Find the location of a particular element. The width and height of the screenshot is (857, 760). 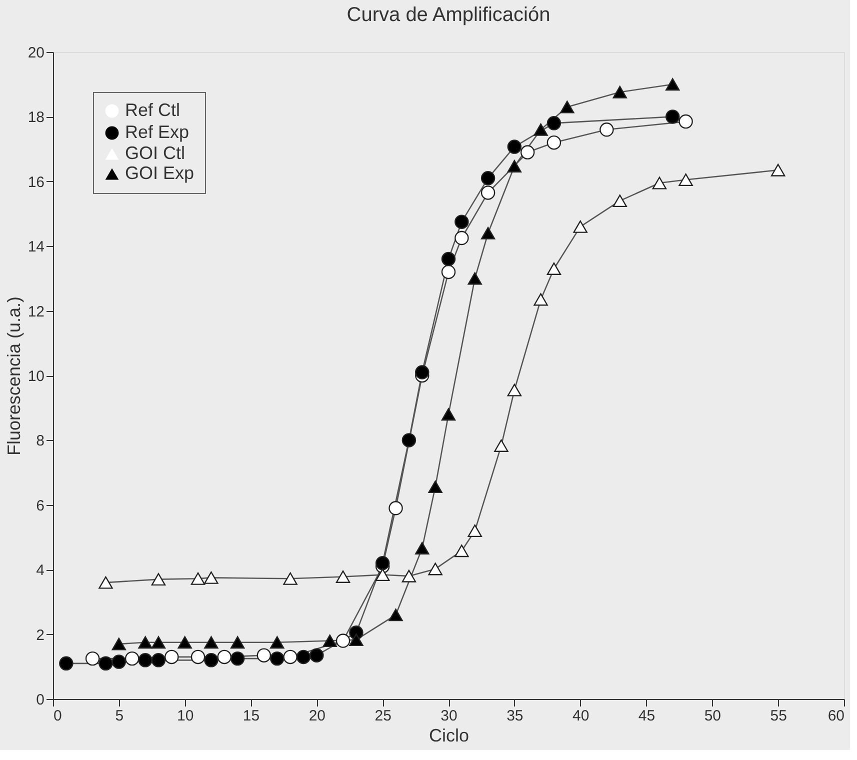

x-tick-label: 40 is located at coordinates (581, 716).